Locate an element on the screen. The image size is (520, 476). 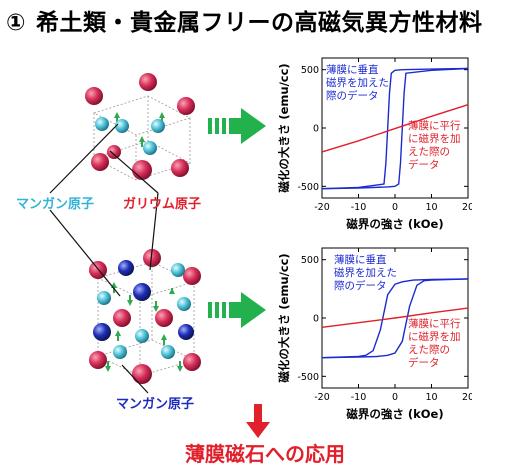
down-arrow-icon is located at coordinates (258, 423).